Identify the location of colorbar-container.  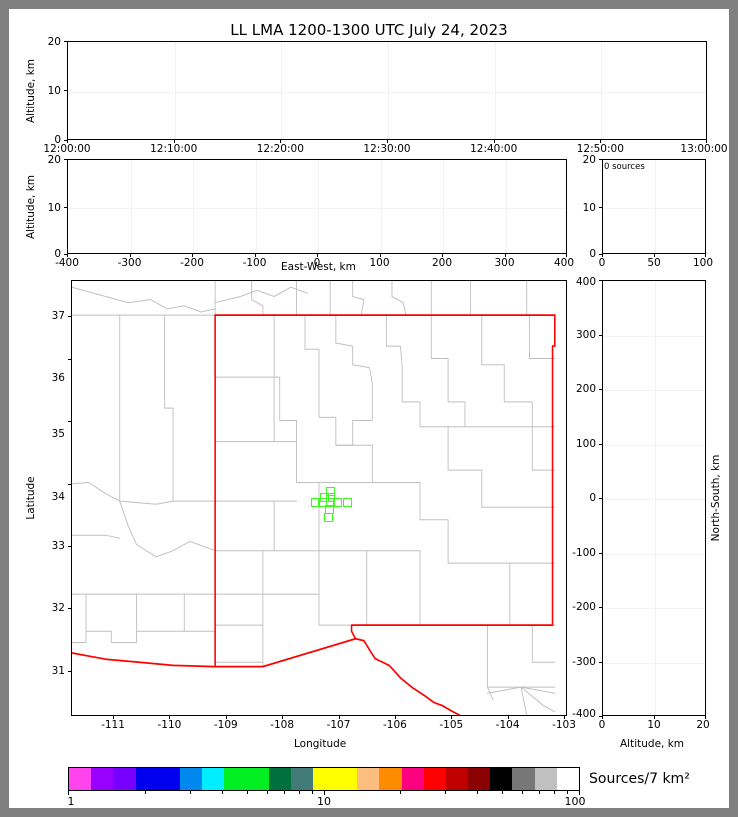
(324, 779).